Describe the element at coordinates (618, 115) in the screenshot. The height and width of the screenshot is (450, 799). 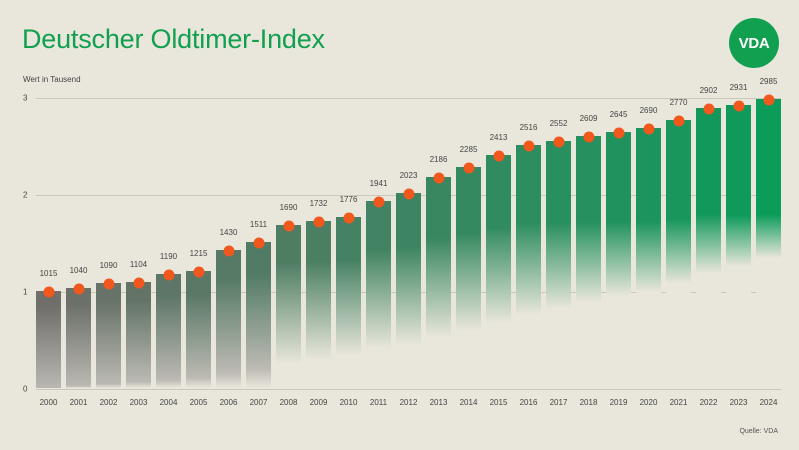
I see `value-label: 2645` at that location.